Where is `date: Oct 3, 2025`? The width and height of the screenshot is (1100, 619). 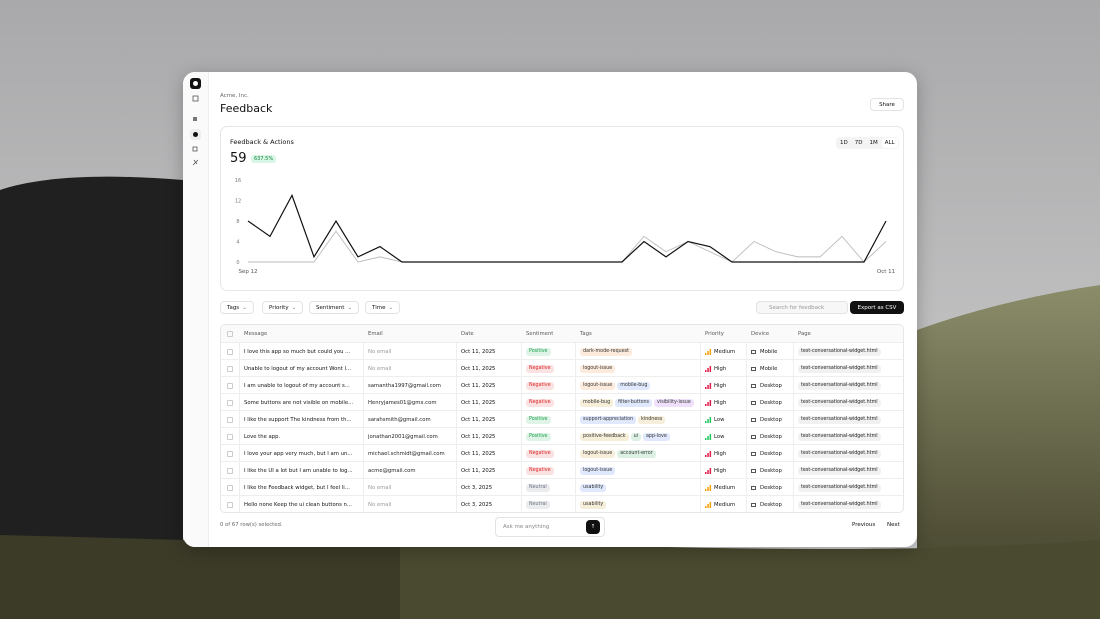
date: Oct 3, 2025 is located at coordinates (477, 487).